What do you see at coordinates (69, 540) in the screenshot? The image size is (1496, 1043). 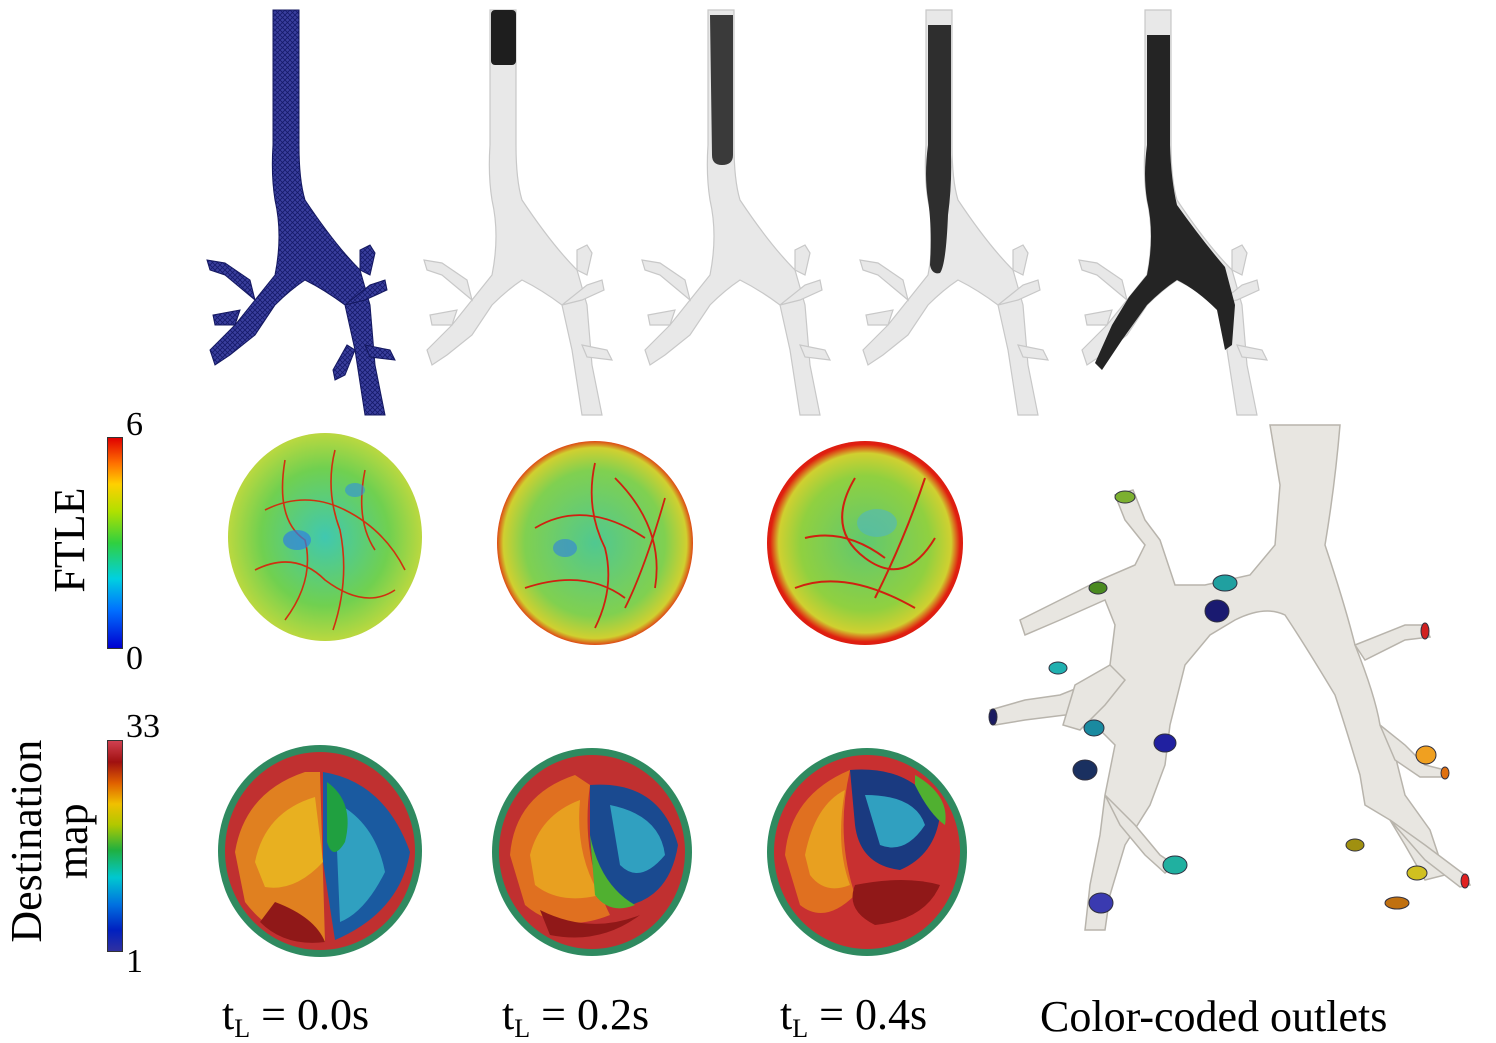 I see `ftle-colorbar-label: FTLE` at bounding box center [69, 540].